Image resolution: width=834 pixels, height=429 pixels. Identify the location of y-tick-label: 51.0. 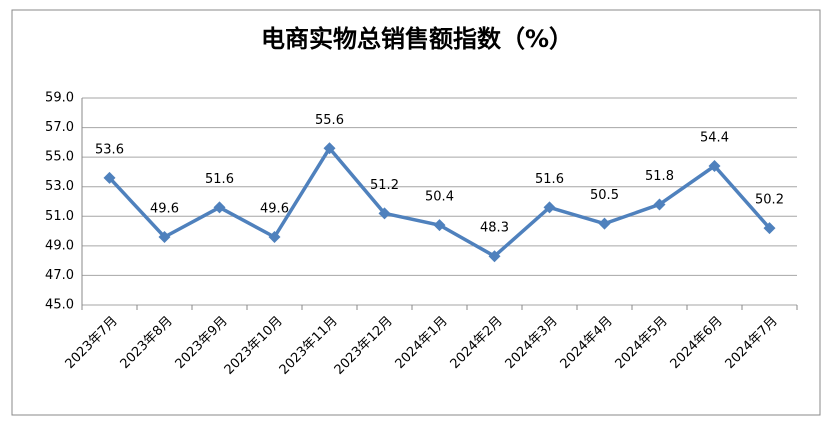
(59, 216).